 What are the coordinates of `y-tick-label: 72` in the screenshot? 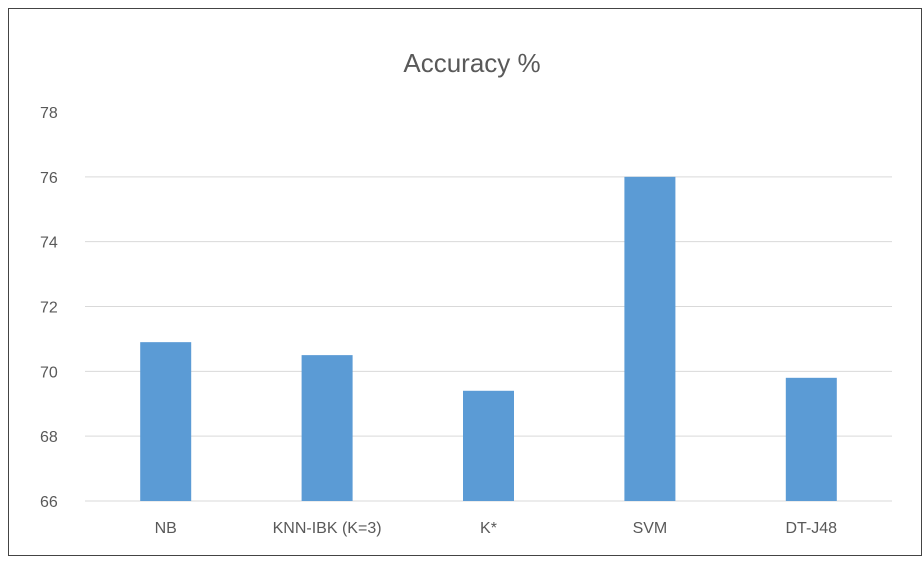 It's located at (49, 308).